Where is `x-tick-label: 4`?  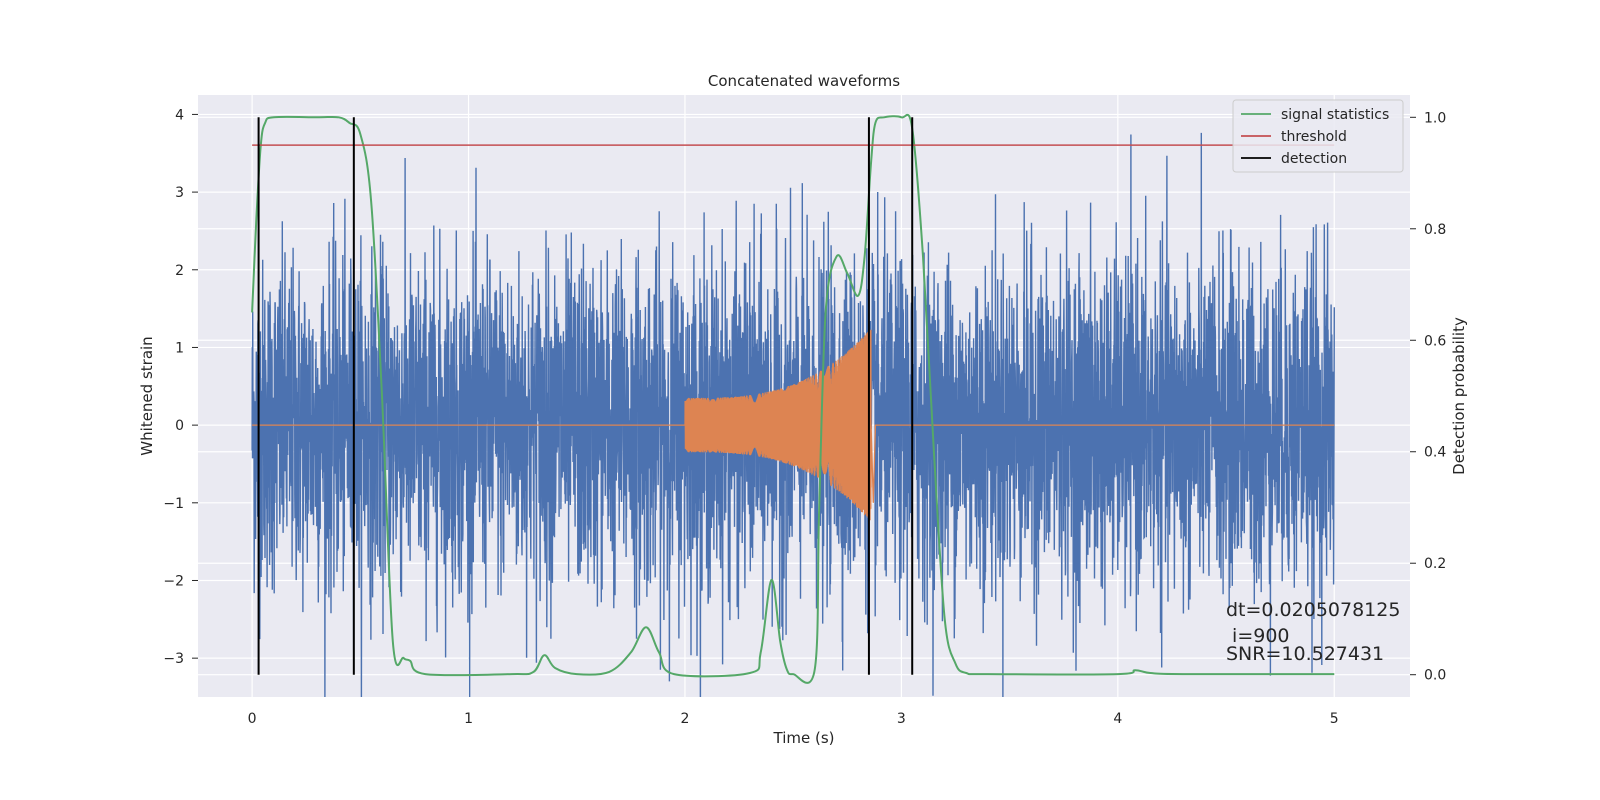
x-tick-label: 4 is located at coordinates (1117, 719).